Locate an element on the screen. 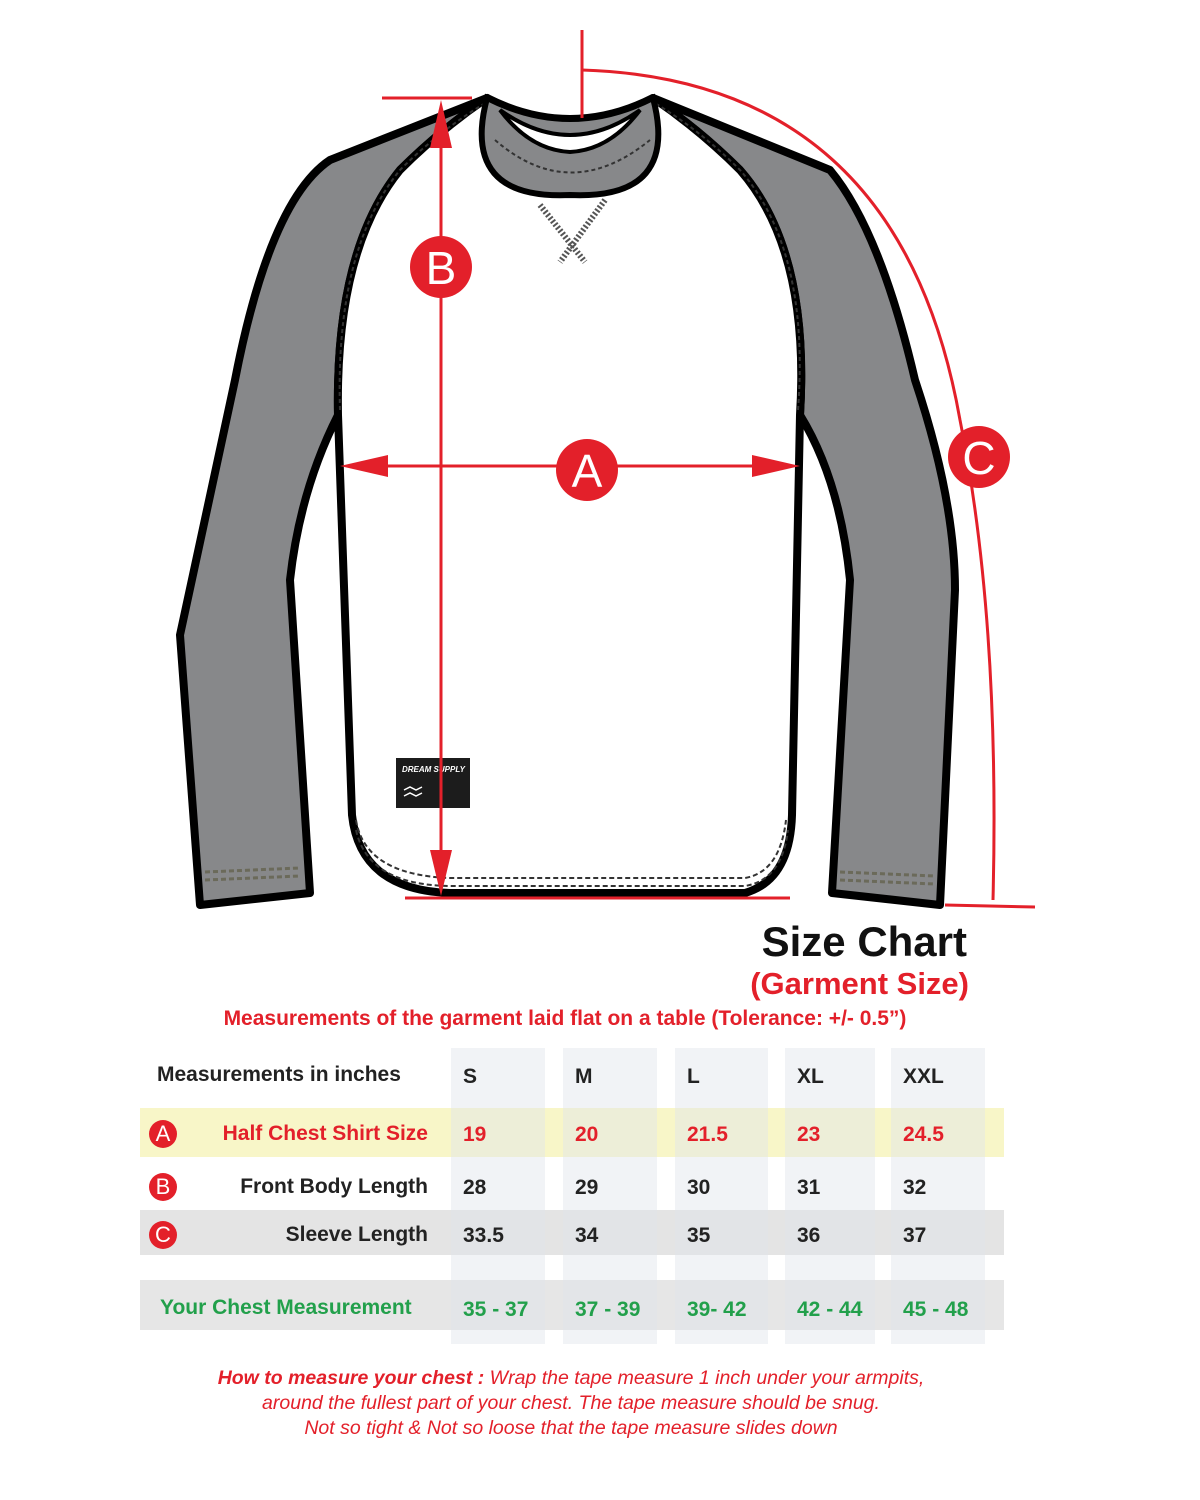  chest-row-label: Your Chest Measurement is located at coordinates (286, 1307).